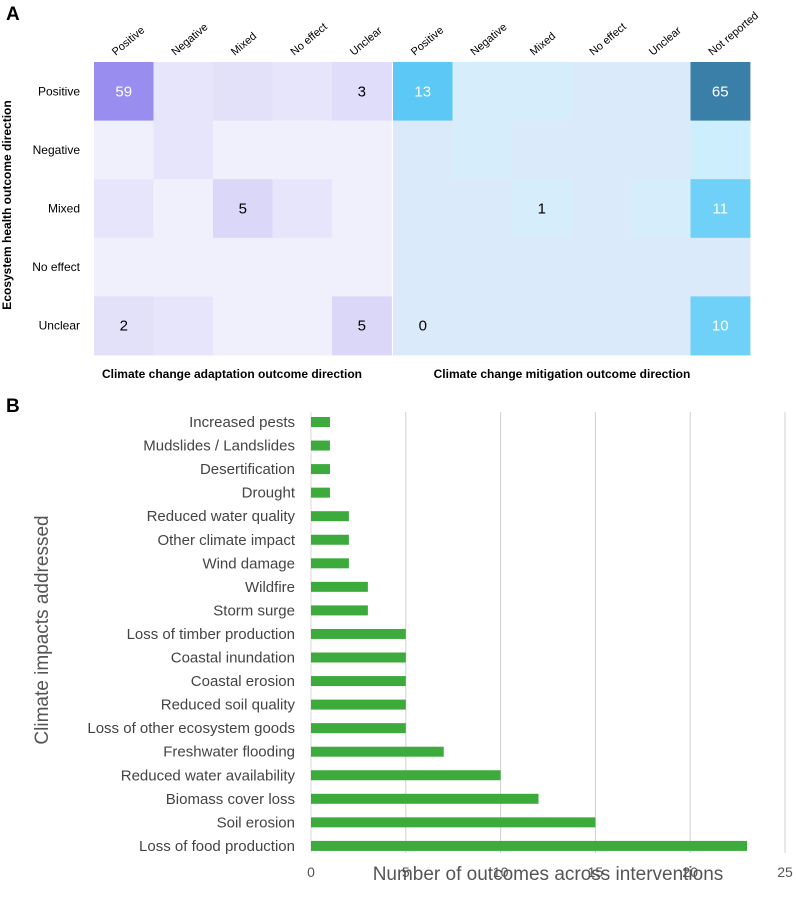 The width and height of the screenshot is (796, 915). I want to click on mitigation-column-label: No effect, so click(607, 39).